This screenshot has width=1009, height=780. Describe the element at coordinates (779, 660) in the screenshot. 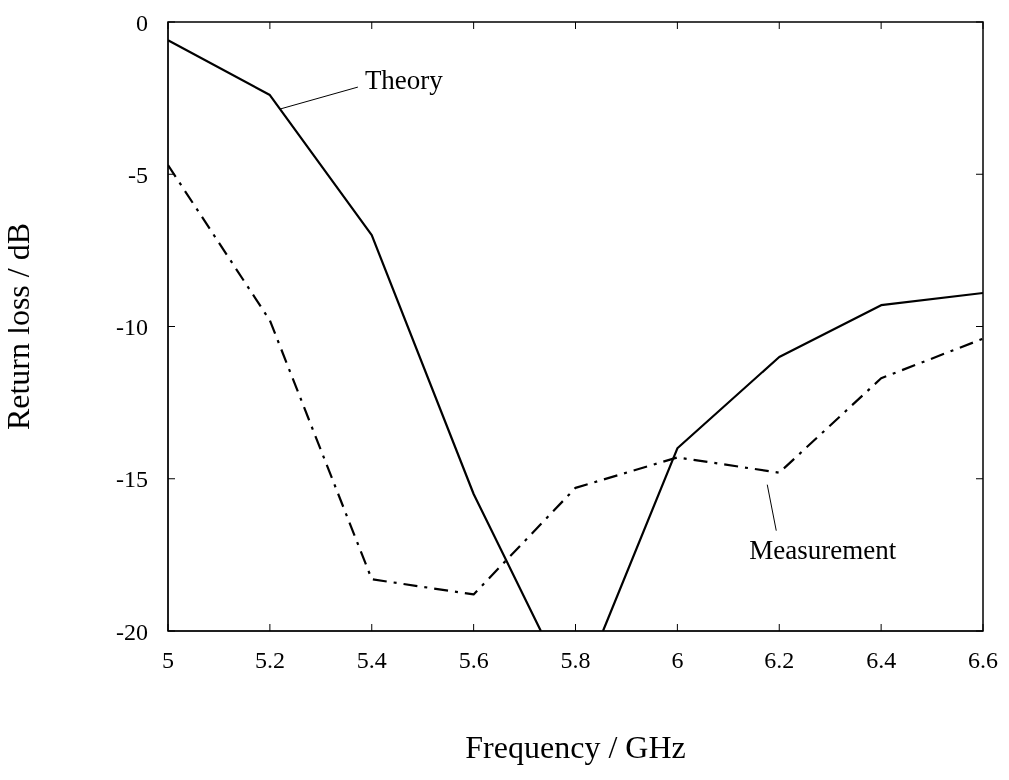

I see `x-tick-label: 6.2` at that location.